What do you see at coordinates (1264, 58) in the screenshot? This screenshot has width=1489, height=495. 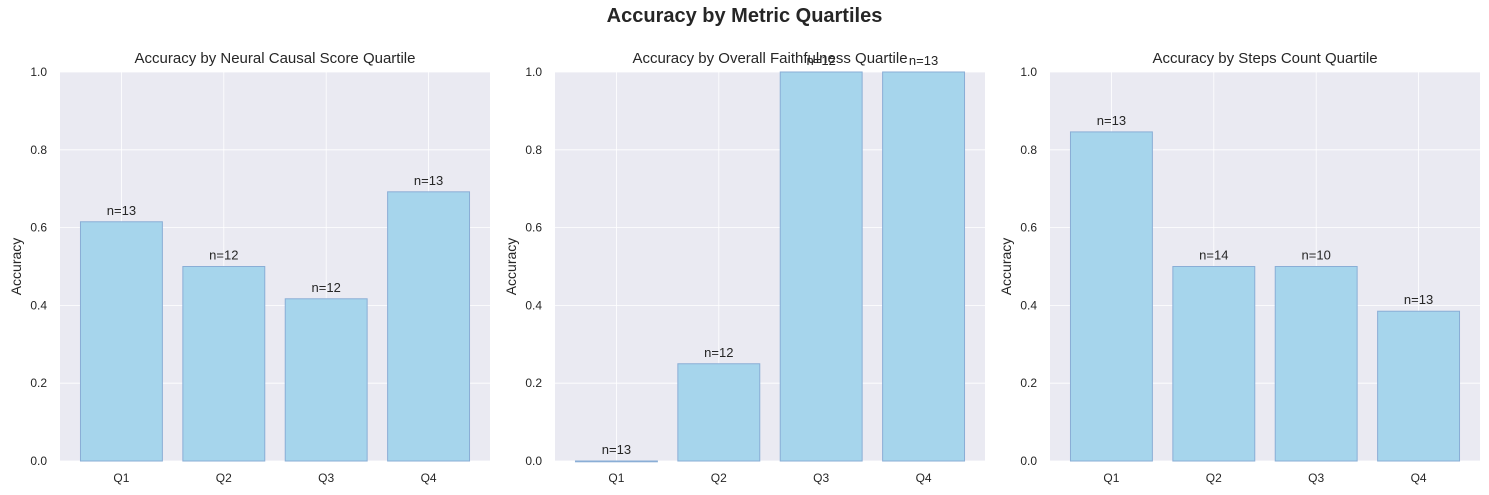 I see `chart-title: Accuracy by Steps Count Quartile` at bounding box center [1264, 58].